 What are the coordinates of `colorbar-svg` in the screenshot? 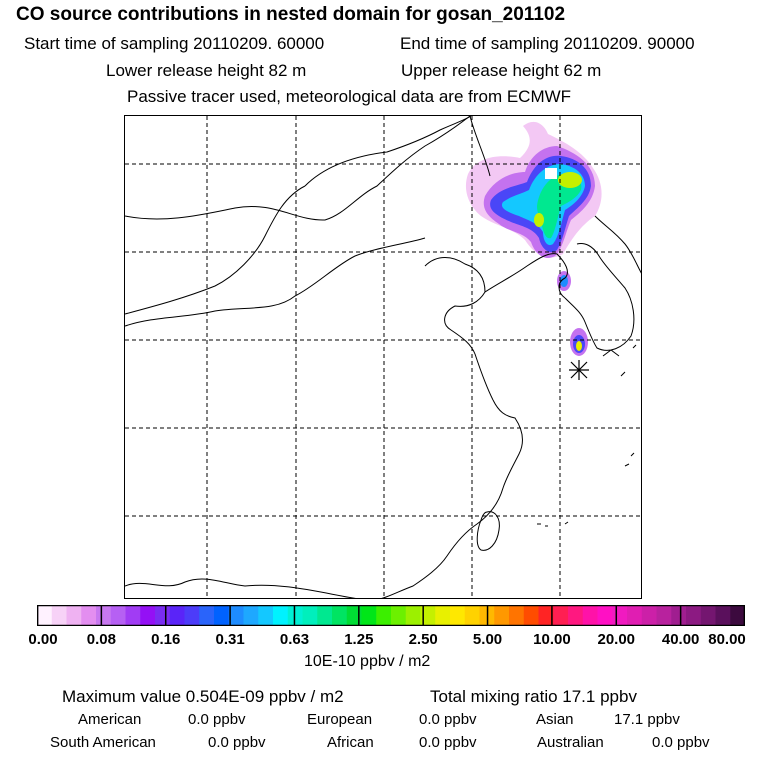 It's located at (391, 615).